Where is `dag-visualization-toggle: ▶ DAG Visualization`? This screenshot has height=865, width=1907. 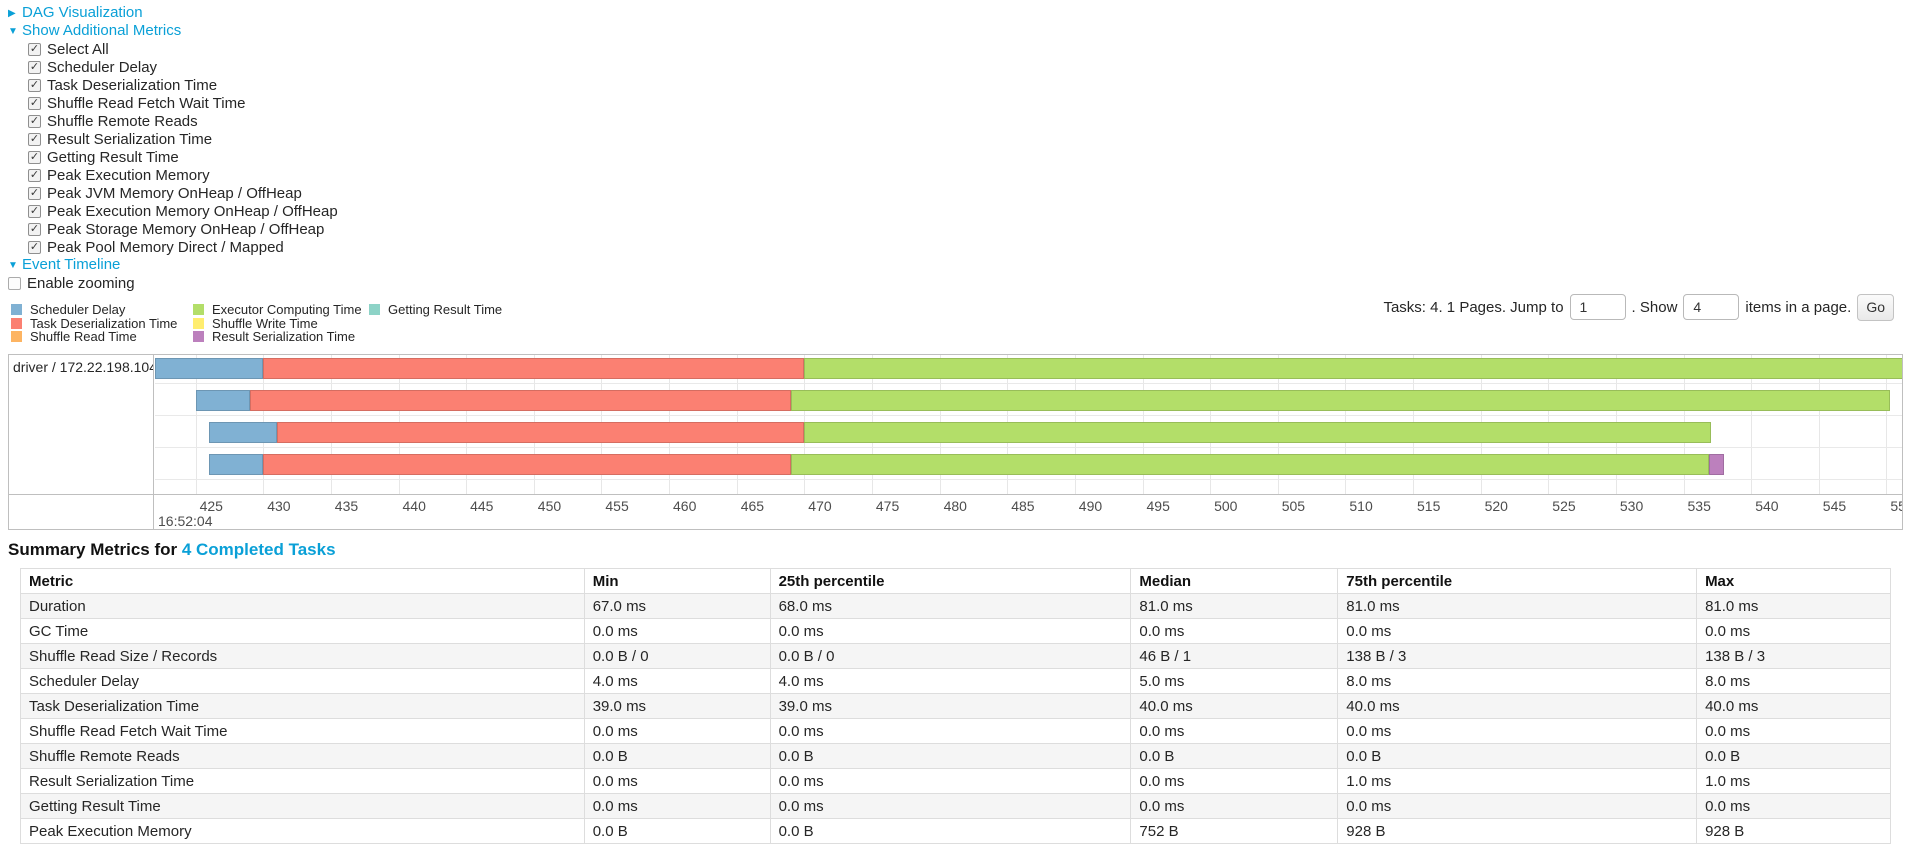
dag-visualization-toggle: ▶ DAG Visualization is located at coordinates (173, 13).